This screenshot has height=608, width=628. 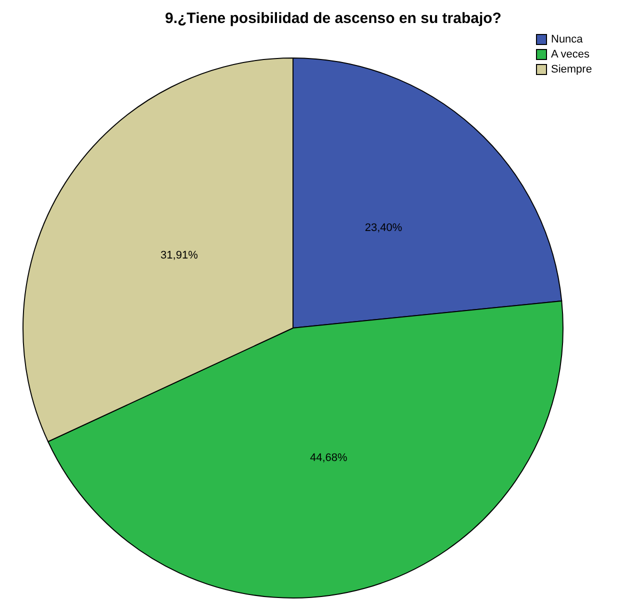 I want to click on legend-label: Nunca, so click(x=567, y=40).